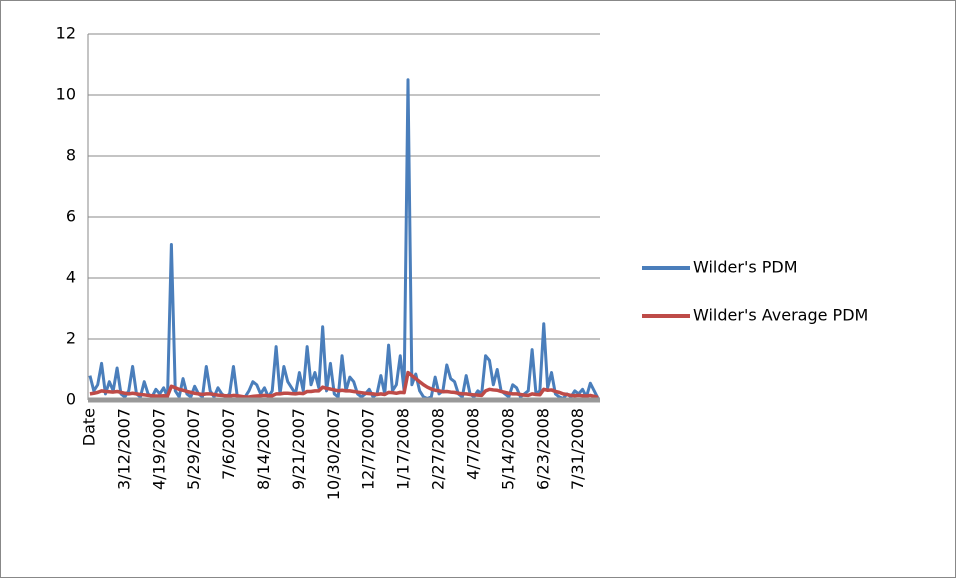 This screenshot has width=956, height=578. I want to click on series-line, so click(344, 385).